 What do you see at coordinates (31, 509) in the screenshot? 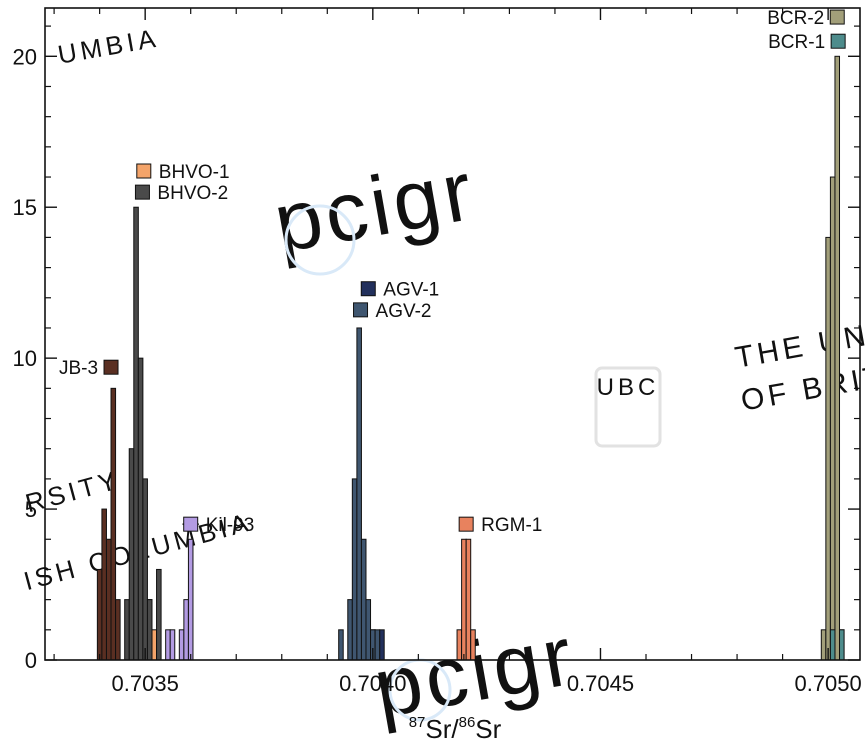
I see `y-tick-label: 5` at bounding box center [31, 509].